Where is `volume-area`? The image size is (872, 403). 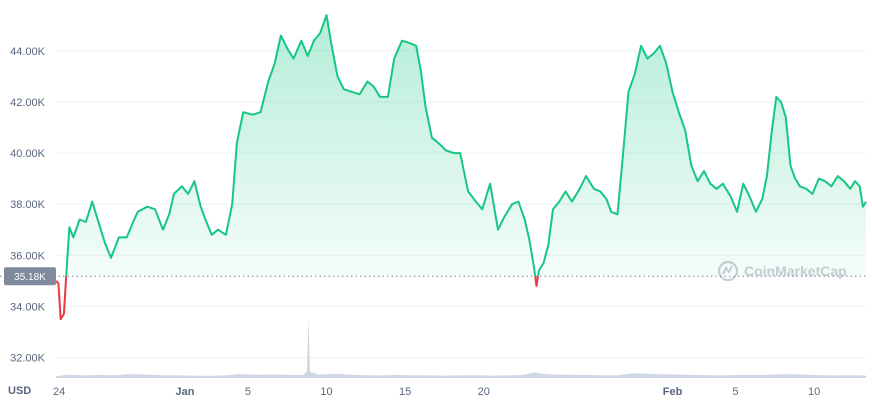 volume-area is located at coordinates (461, 348).